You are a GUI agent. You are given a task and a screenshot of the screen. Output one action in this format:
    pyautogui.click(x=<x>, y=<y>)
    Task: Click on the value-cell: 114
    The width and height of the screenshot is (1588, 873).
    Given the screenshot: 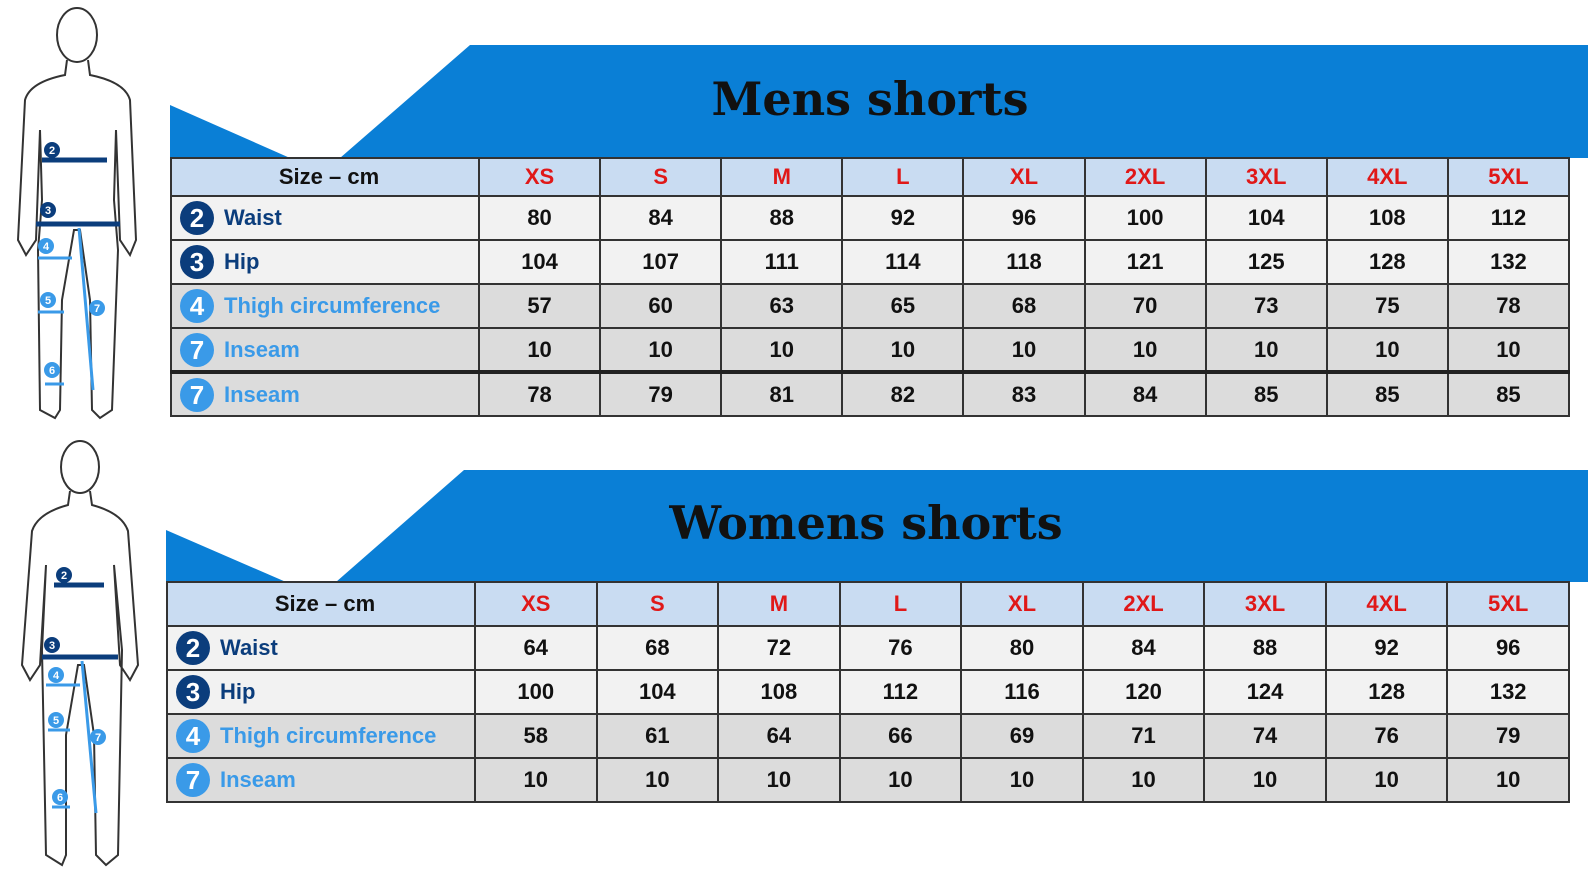 What is the action you would take?
    pyautogui.click(x=903, y=262)
    